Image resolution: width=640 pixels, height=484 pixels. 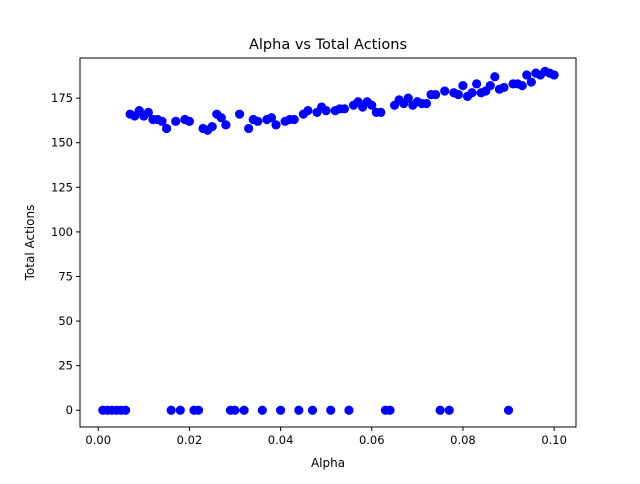 I want to click on x-axis-label: Alpha, so click(x=328, y=463).